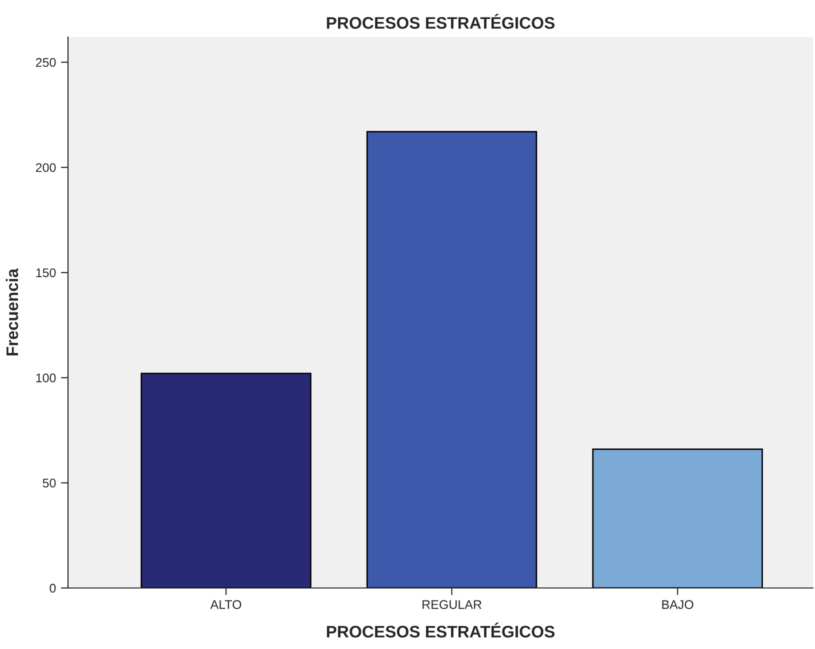 Image resolution: width=815 pixels, height=649 pixels. What do you see at coordinates (12, 312) in the screenshot?
I see `y-axis-title: Frecuencia` at bounding box center [12, 312].